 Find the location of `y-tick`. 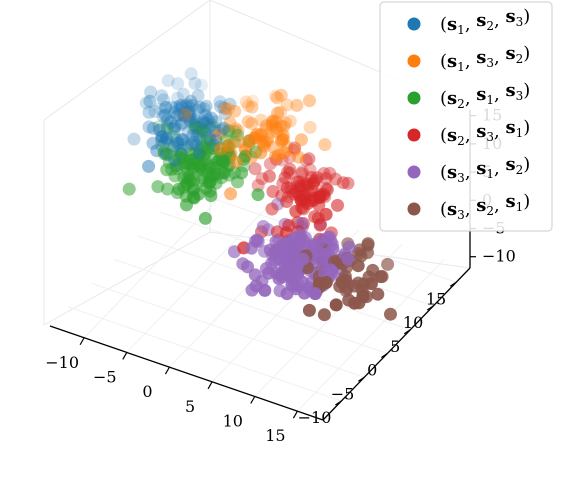

y-tick is located at coordinates (361, 379).